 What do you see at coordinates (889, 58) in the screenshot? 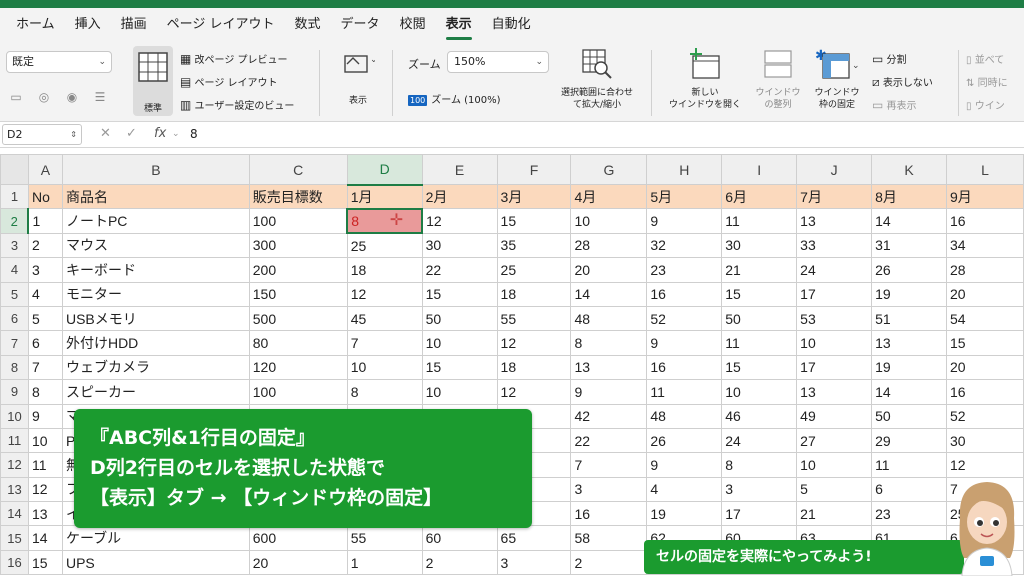
I see `split-button: ▭ 分割` at bounding box center [889, 58].